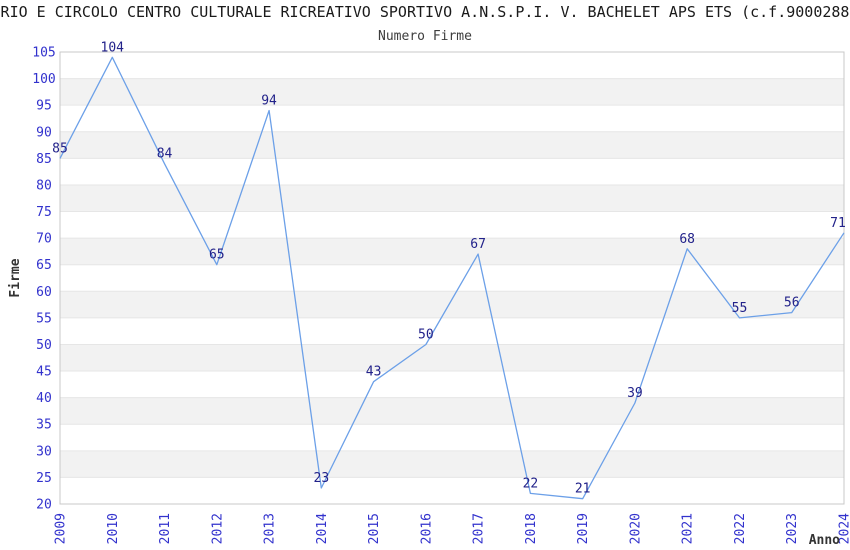 This screenshot has height=550, width=850. I want to click on y-tick-label: 80, so click(44, 185).